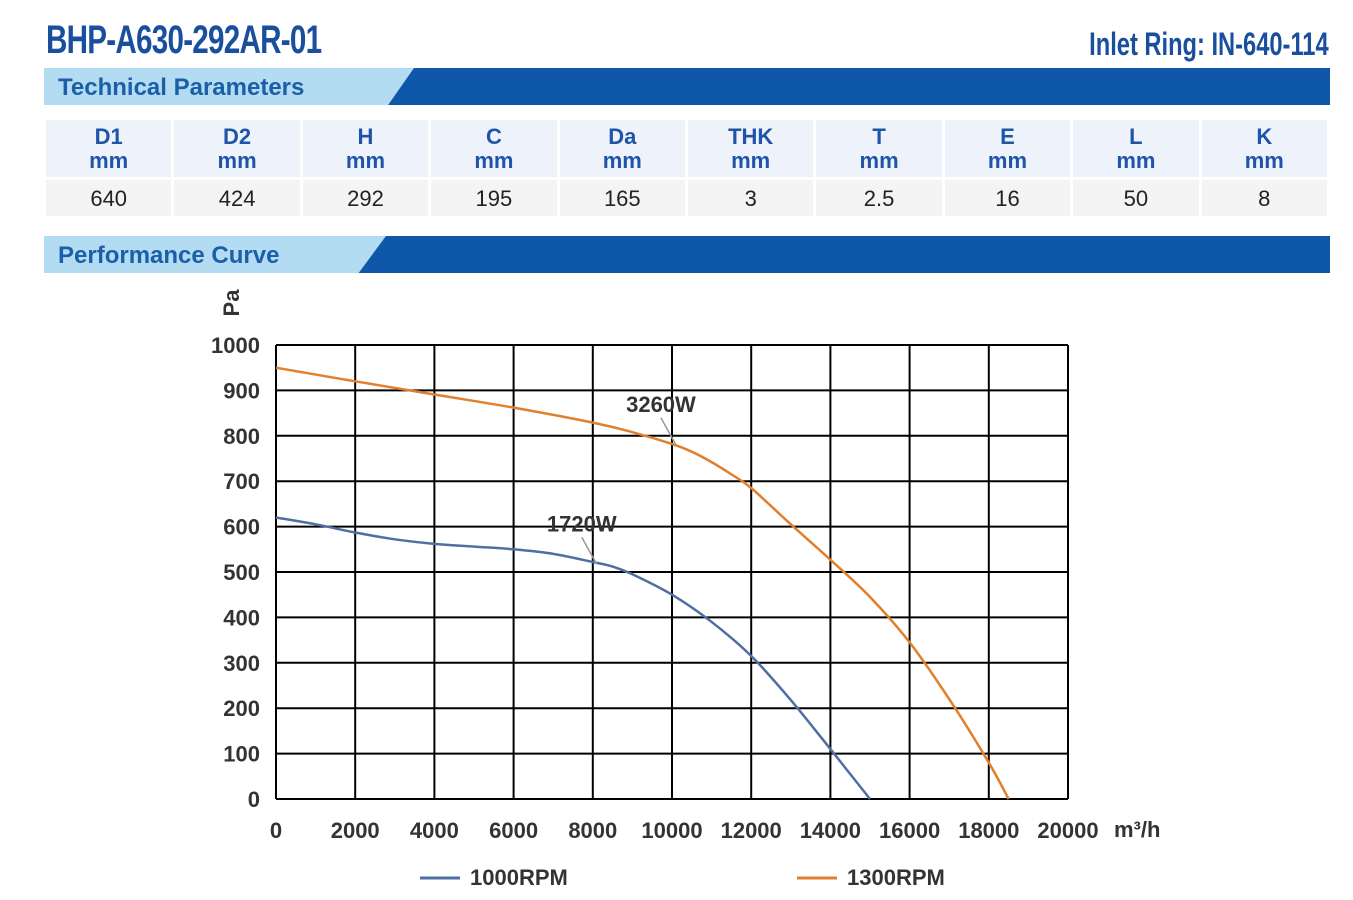 Image resolution: width=1353 pixels, height=900 pixels. I want to click on chart-legend: 1000RPM 1300RPM, so click(682, 877).